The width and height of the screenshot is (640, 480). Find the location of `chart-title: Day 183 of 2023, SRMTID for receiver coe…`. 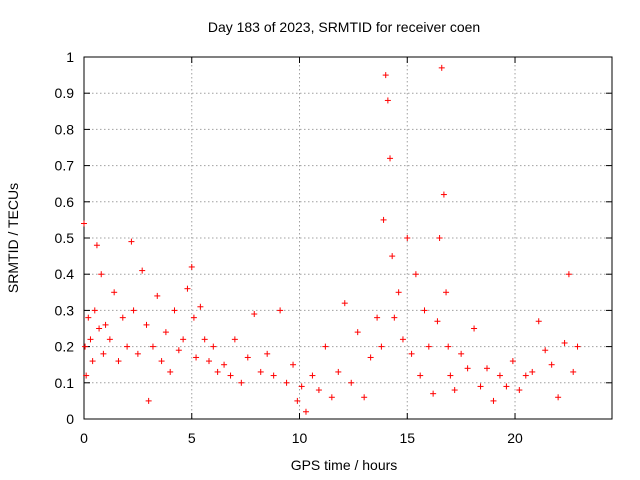

chart-title: Day 183 of 2023, SRMTID for receiver coe… is located at coordinates (344, 27).